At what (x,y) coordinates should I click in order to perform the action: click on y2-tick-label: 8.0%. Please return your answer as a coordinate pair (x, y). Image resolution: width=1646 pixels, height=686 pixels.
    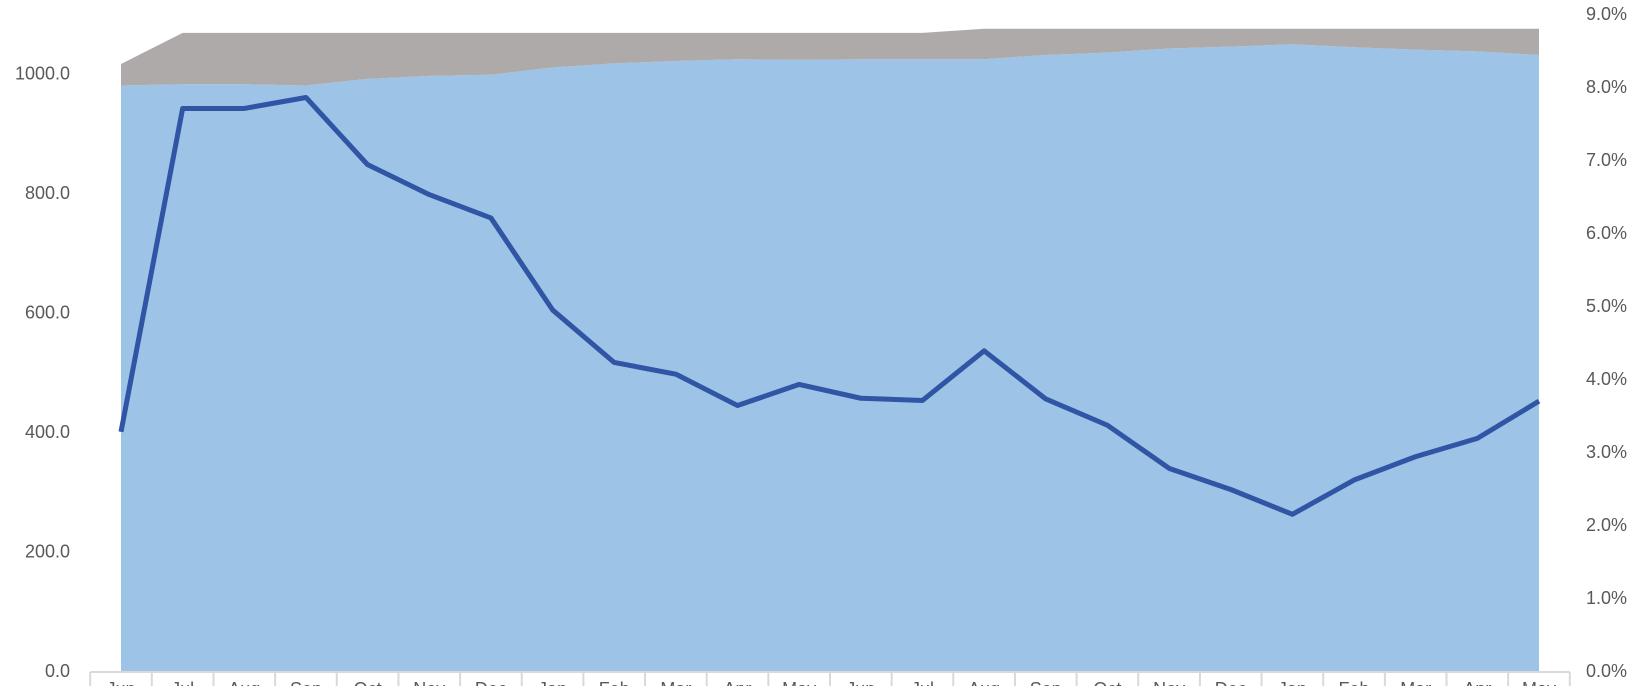
    Looking at the image, I should click on (1606, 87).